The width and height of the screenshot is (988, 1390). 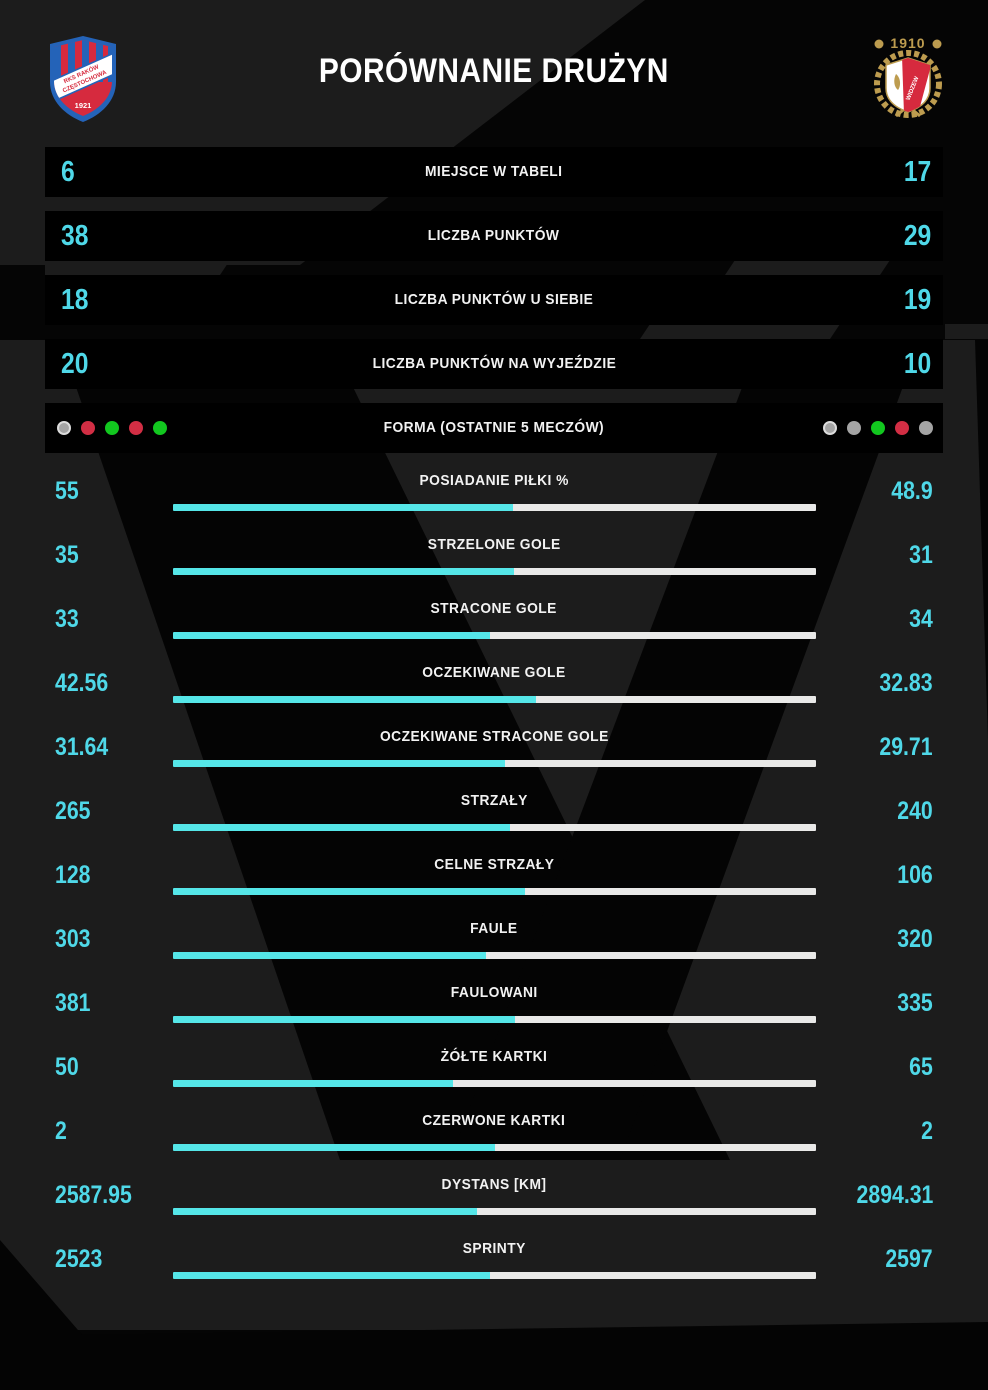 What do you see at coordinates (912, 491) in the screenshot?
I see `stat-right-value: 48.9` at bounding box center [912, 491].